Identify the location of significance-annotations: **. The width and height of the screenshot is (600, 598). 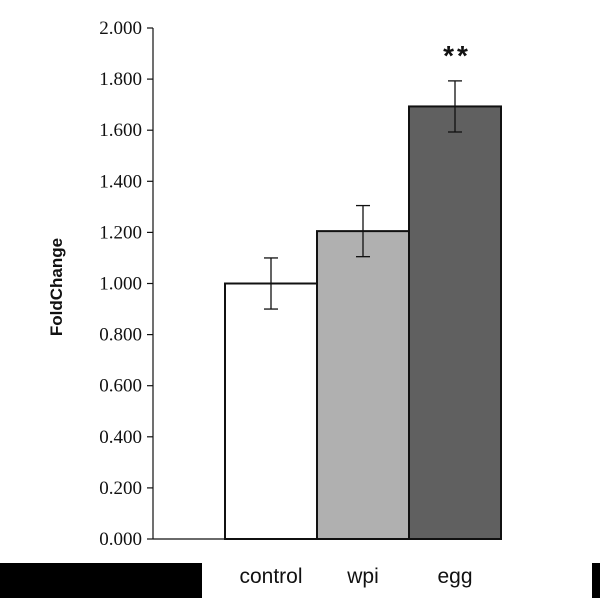
(457, 55).